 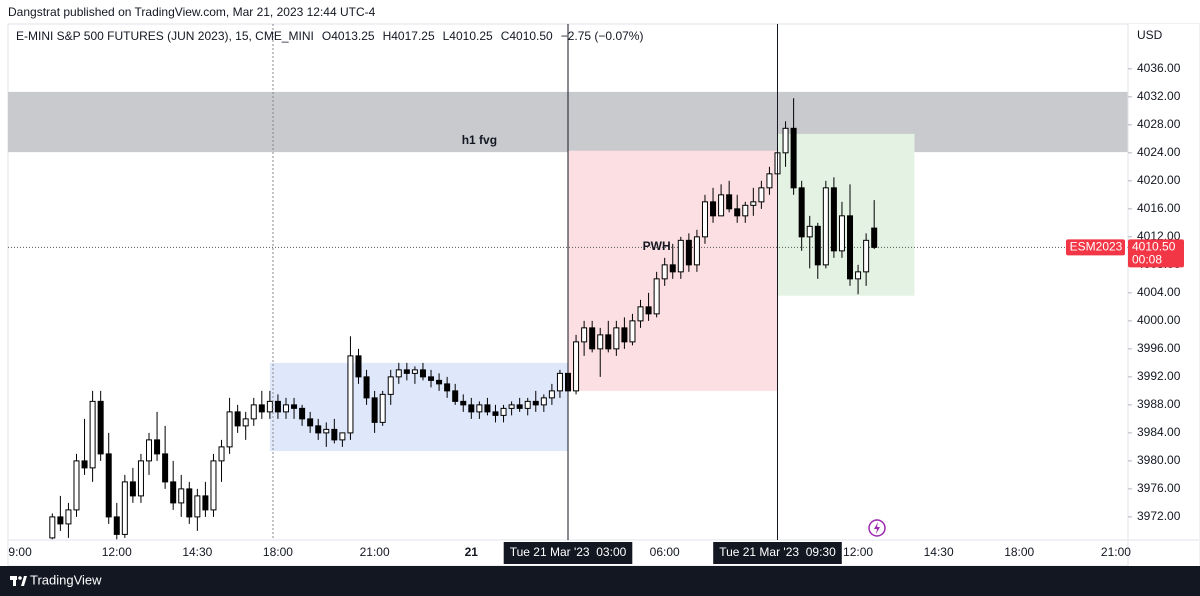 I want to click on y-tick-label: 4020.00, so click(x=1159, y=180).